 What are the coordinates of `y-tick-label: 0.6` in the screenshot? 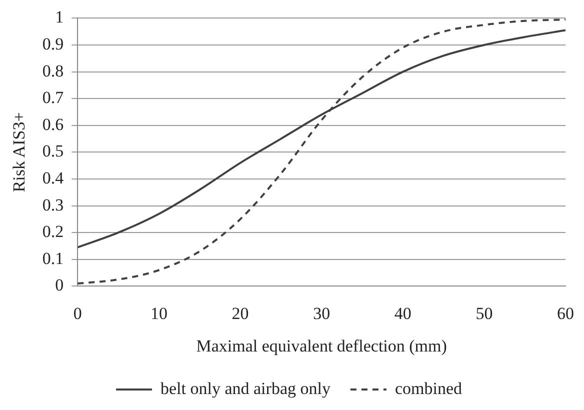 It's located at (53, 124).